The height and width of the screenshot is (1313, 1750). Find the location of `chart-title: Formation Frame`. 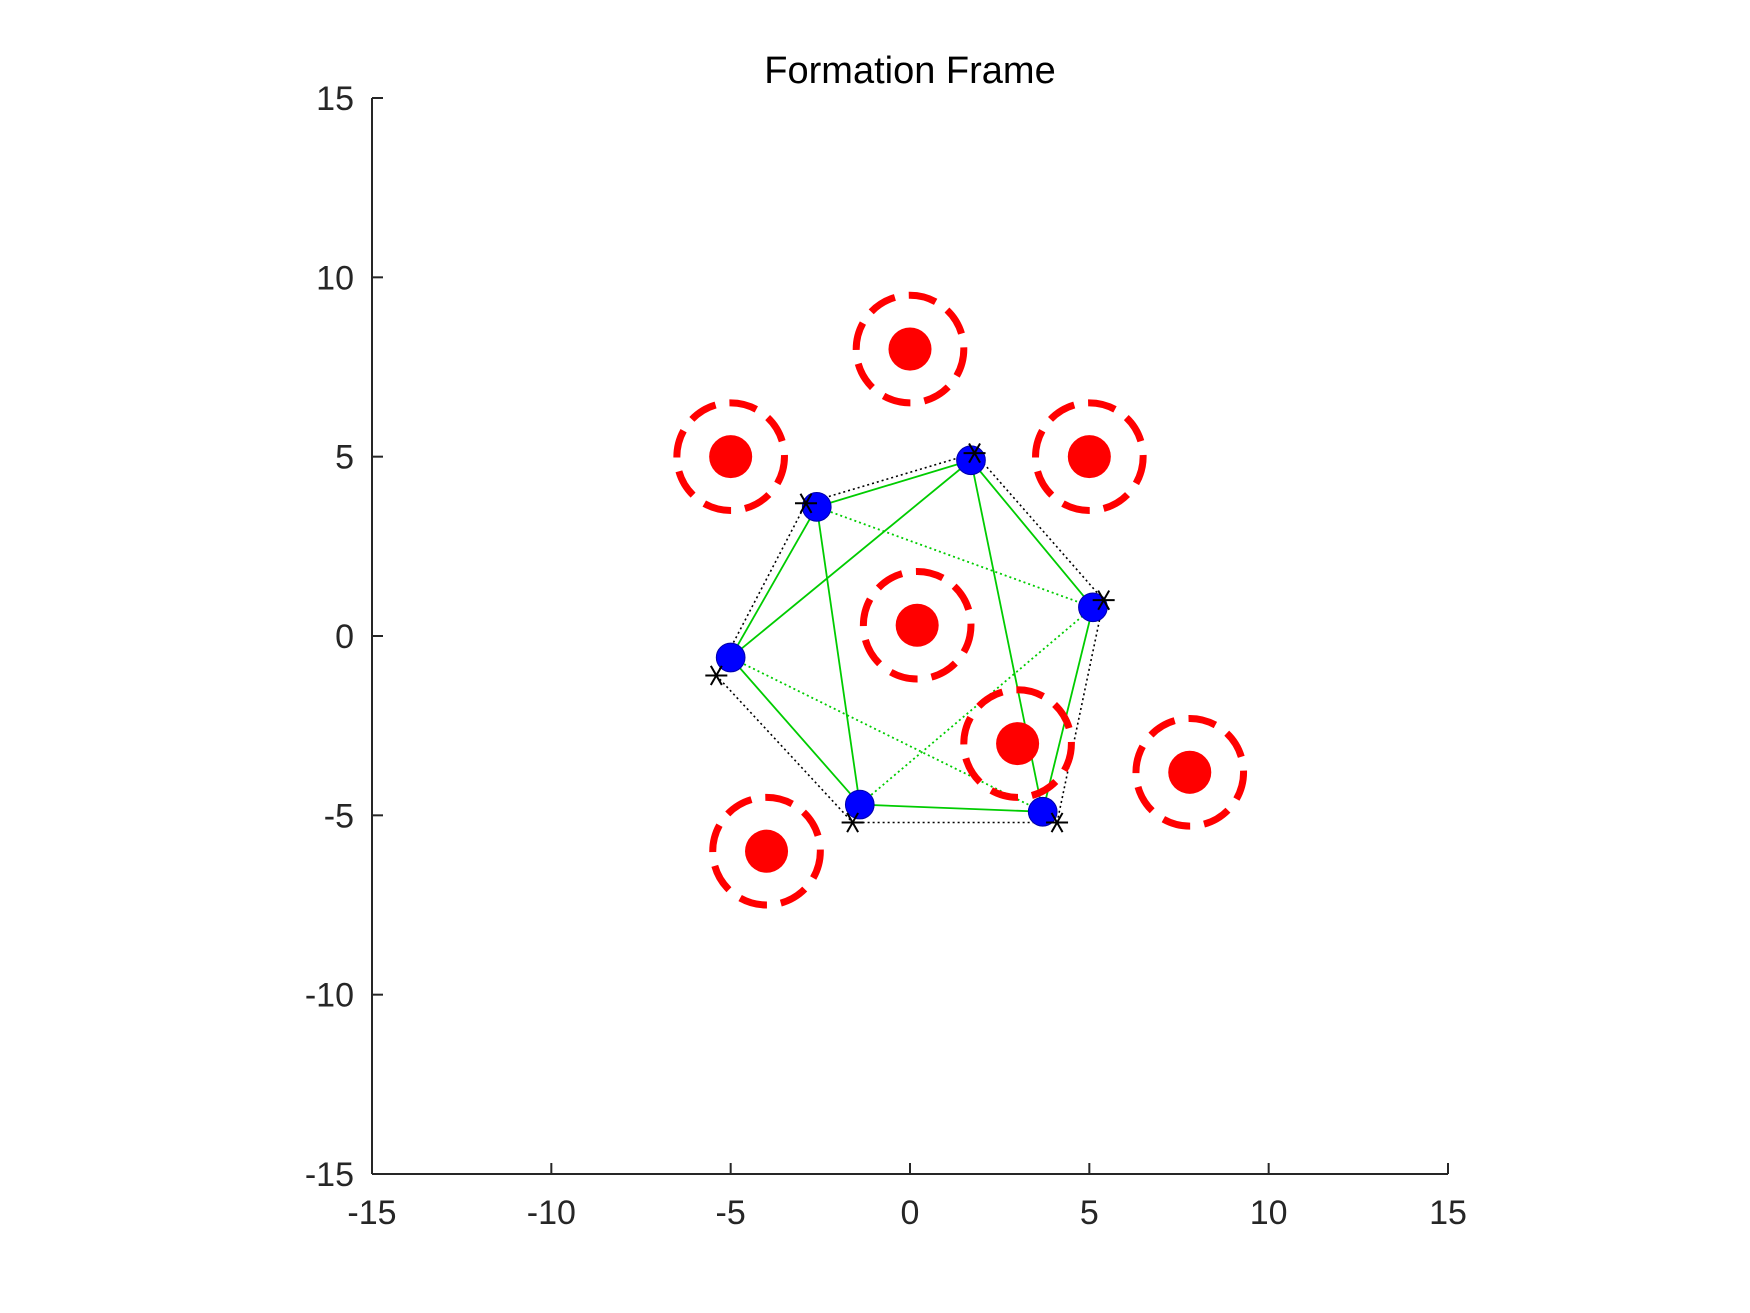

chart-title: Formation Frame is located at coordinates (909, 71).